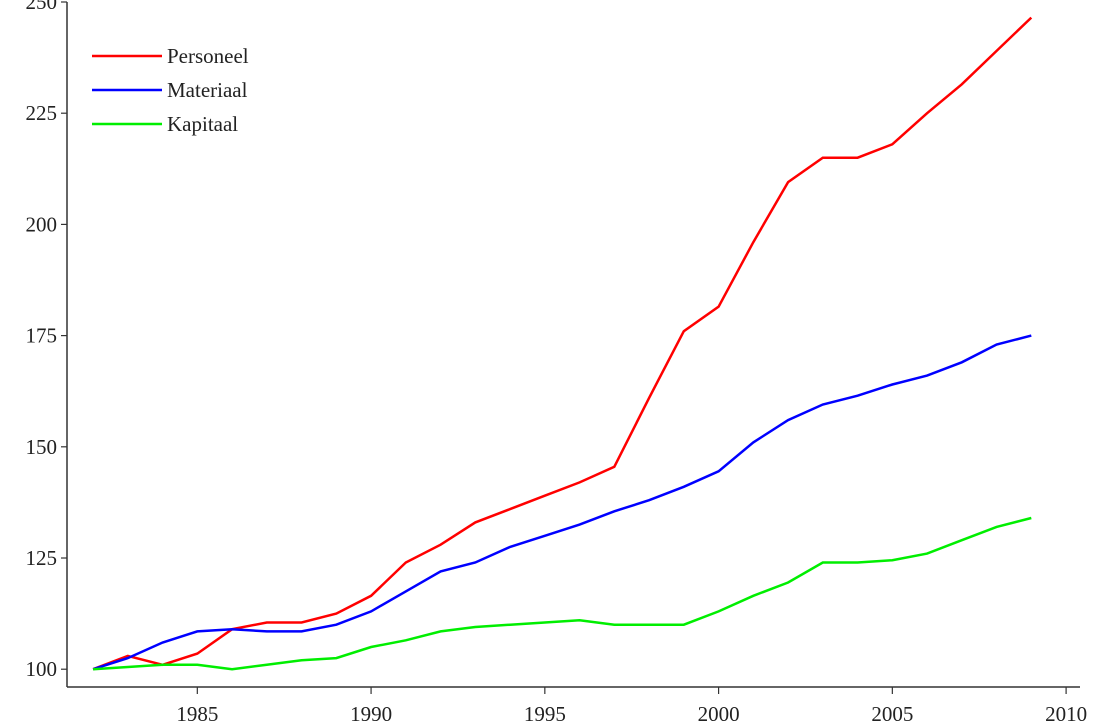  Describe the element at coordinates (42, 669) in the screenshot. I see `y-tick-label: 100` at that location.